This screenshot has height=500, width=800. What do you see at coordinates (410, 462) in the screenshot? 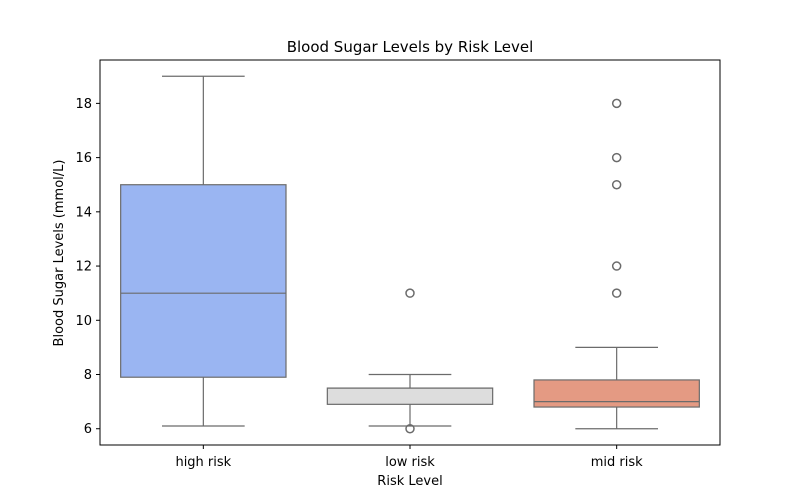
I see `x-tick-label-low-risk: low risk` at bounding box center [410, 462].